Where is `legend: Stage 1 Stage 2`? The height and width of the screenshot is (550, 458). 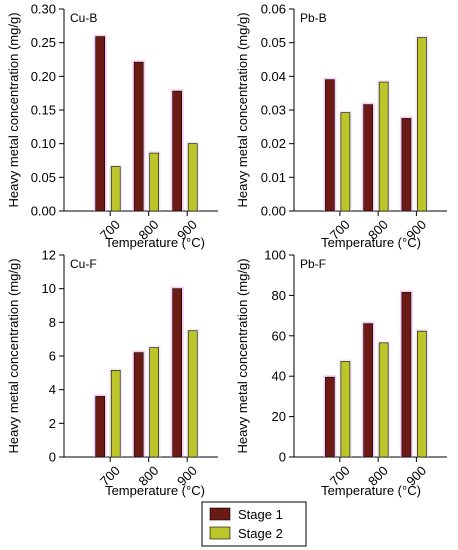
legend: Stage 1 Stage 2 is located at coordinates (254, 524).